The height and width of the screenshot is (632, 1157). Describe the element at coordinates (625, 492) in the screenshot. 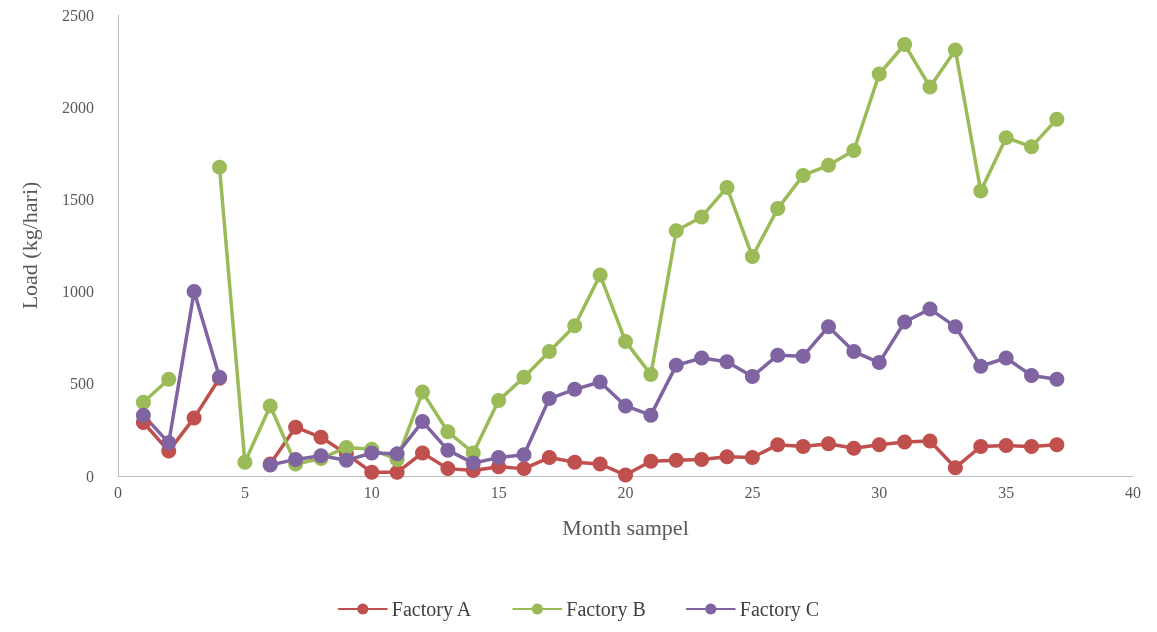

I see `x-tick-label: 20` at that location.